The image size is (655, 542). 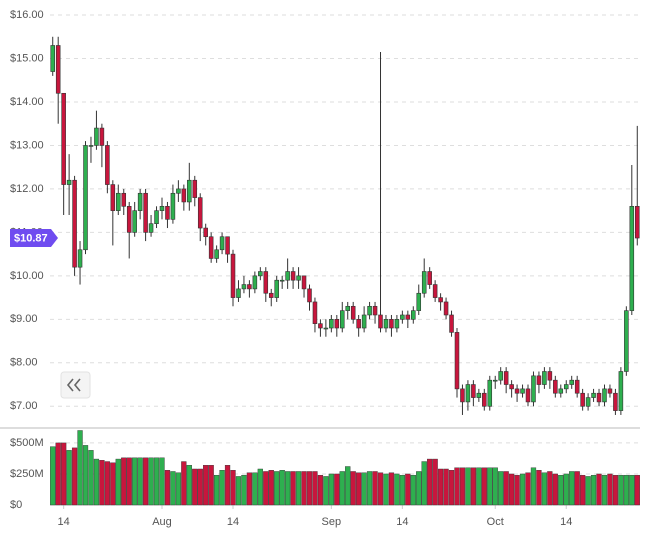 I want to click on y2-tick-label: $500M, so click(x=27, y=443).